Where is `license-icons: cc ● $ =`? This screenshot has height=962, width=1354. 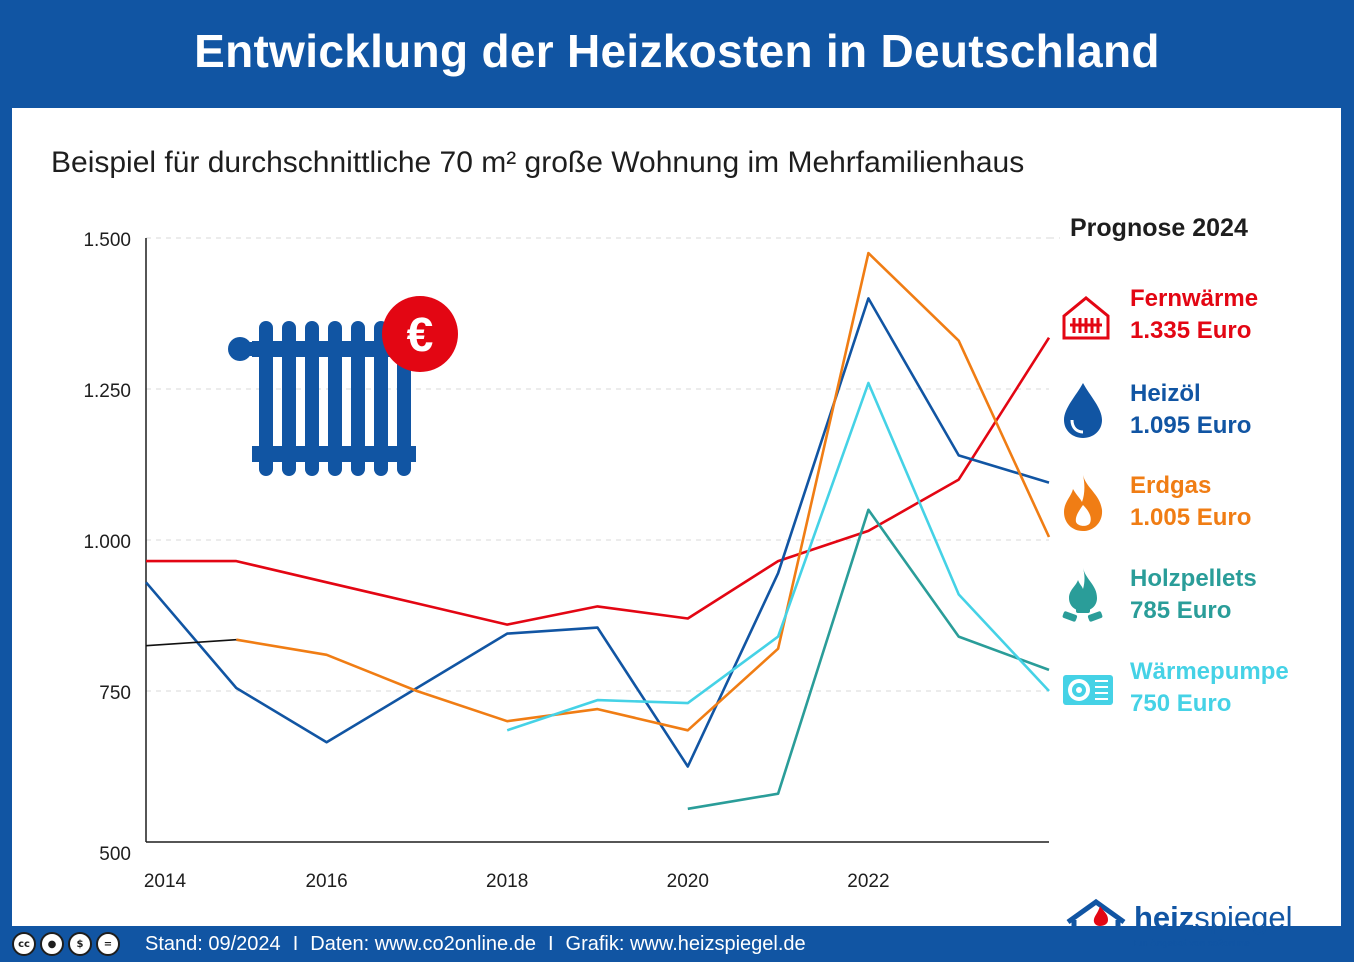 license-icons: cc ● $ = is located at coordinates (66, 944).